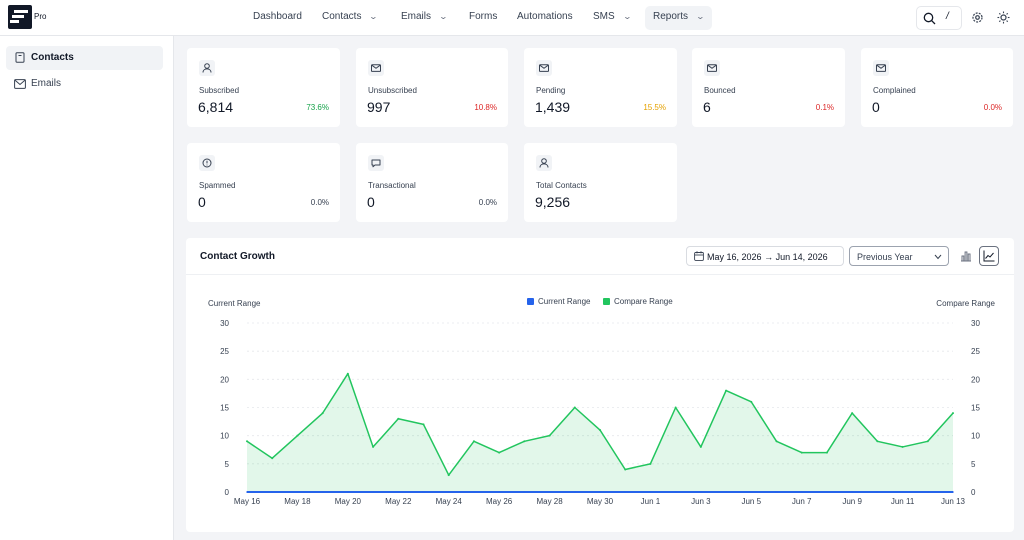 The width and height of the screenshot is (1024, 540). Describe the element at coordinates (600, 182) in the screenshot. I see `stat-card-total-contacts: Total Contacts 9,256` at that location.